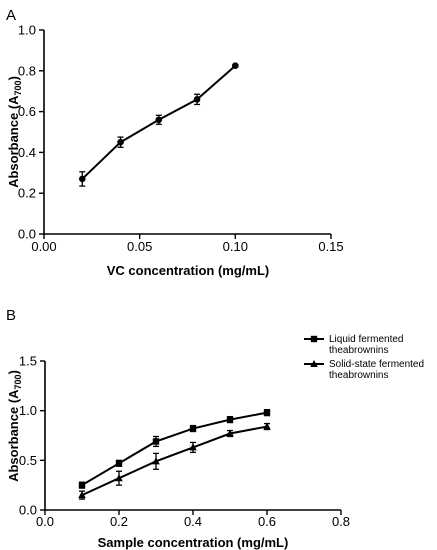  I want to click on panel-b-x-tick-label: 0.6, so click(267, 521).